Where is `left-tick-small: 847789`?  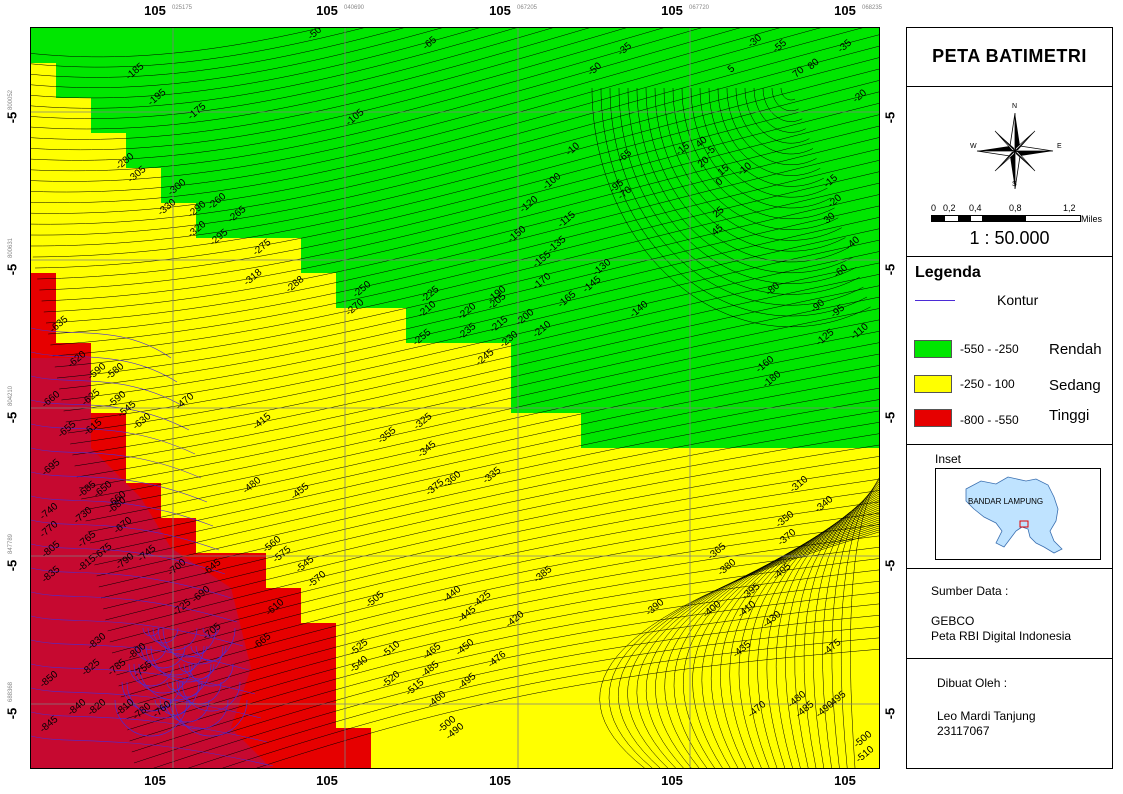 left-tick-small: 847789 is located at coordinates (11, 543).